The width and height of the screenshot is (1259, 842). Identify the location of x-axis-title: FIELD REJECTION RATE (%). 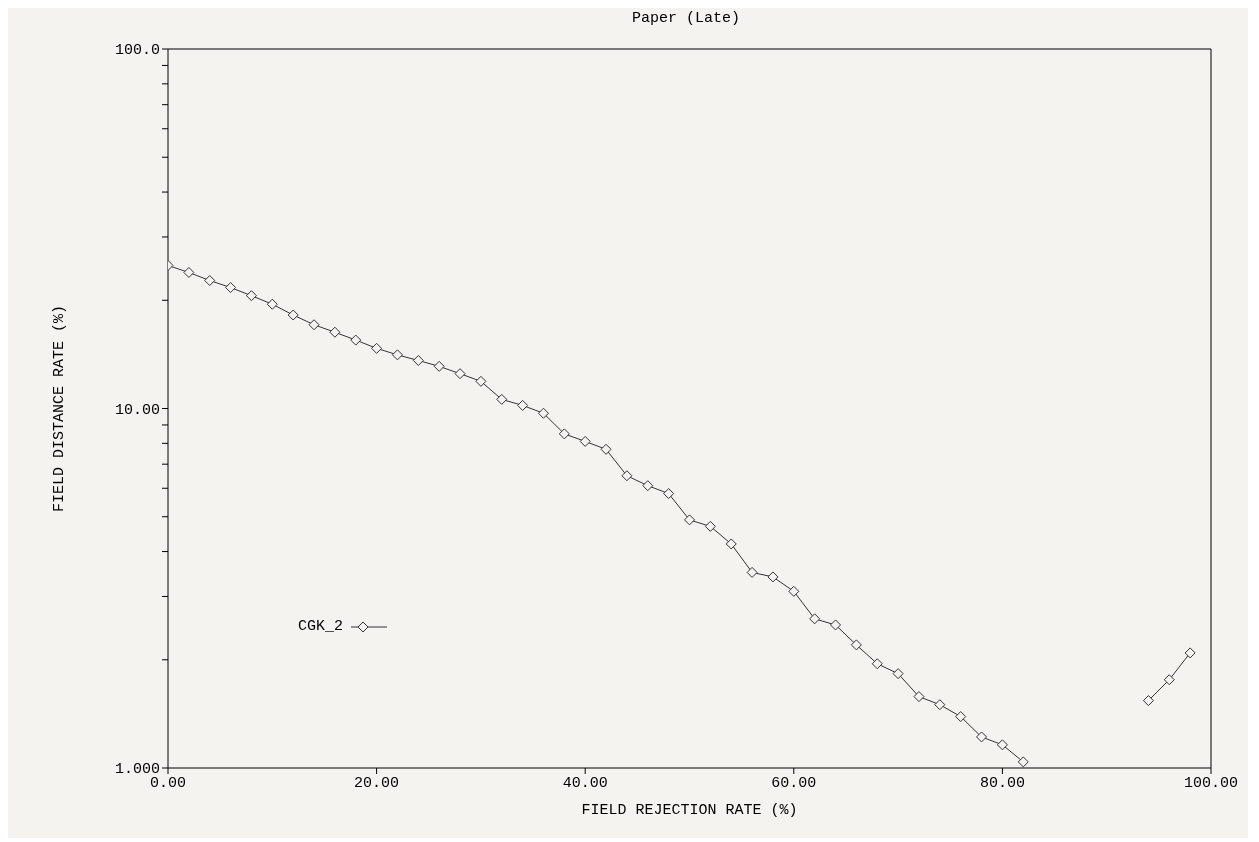
(689, 810).